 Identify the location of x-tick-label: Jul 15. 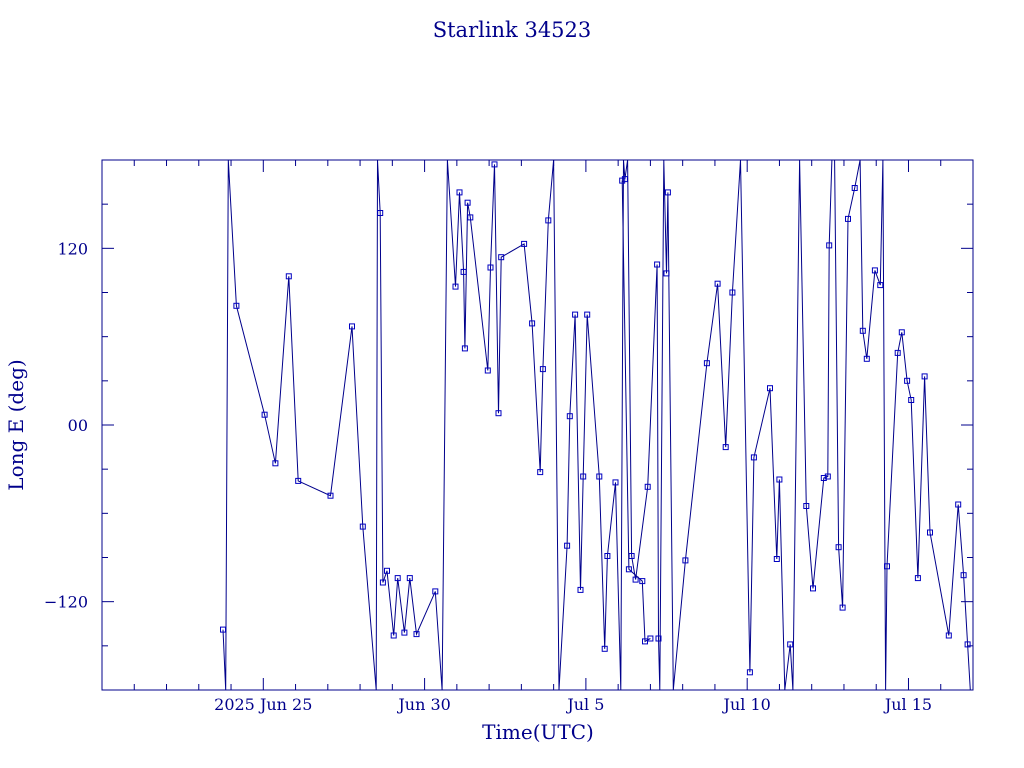
(907, 704).